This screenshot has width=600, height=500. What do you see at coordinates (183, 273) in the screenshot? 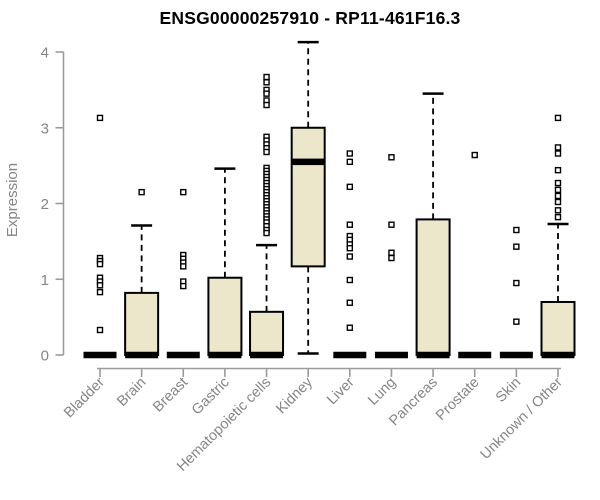
I see `box-group-breast` at bounding box center [183, 273].